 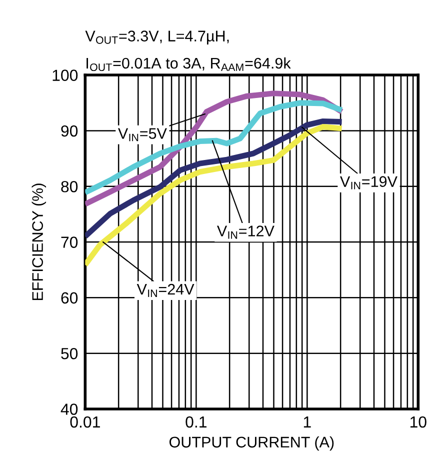 What do you see at coordinates (69, 186) in the screenshot?
I see `y-tick-label: 80` at bounding box center [69, 186].